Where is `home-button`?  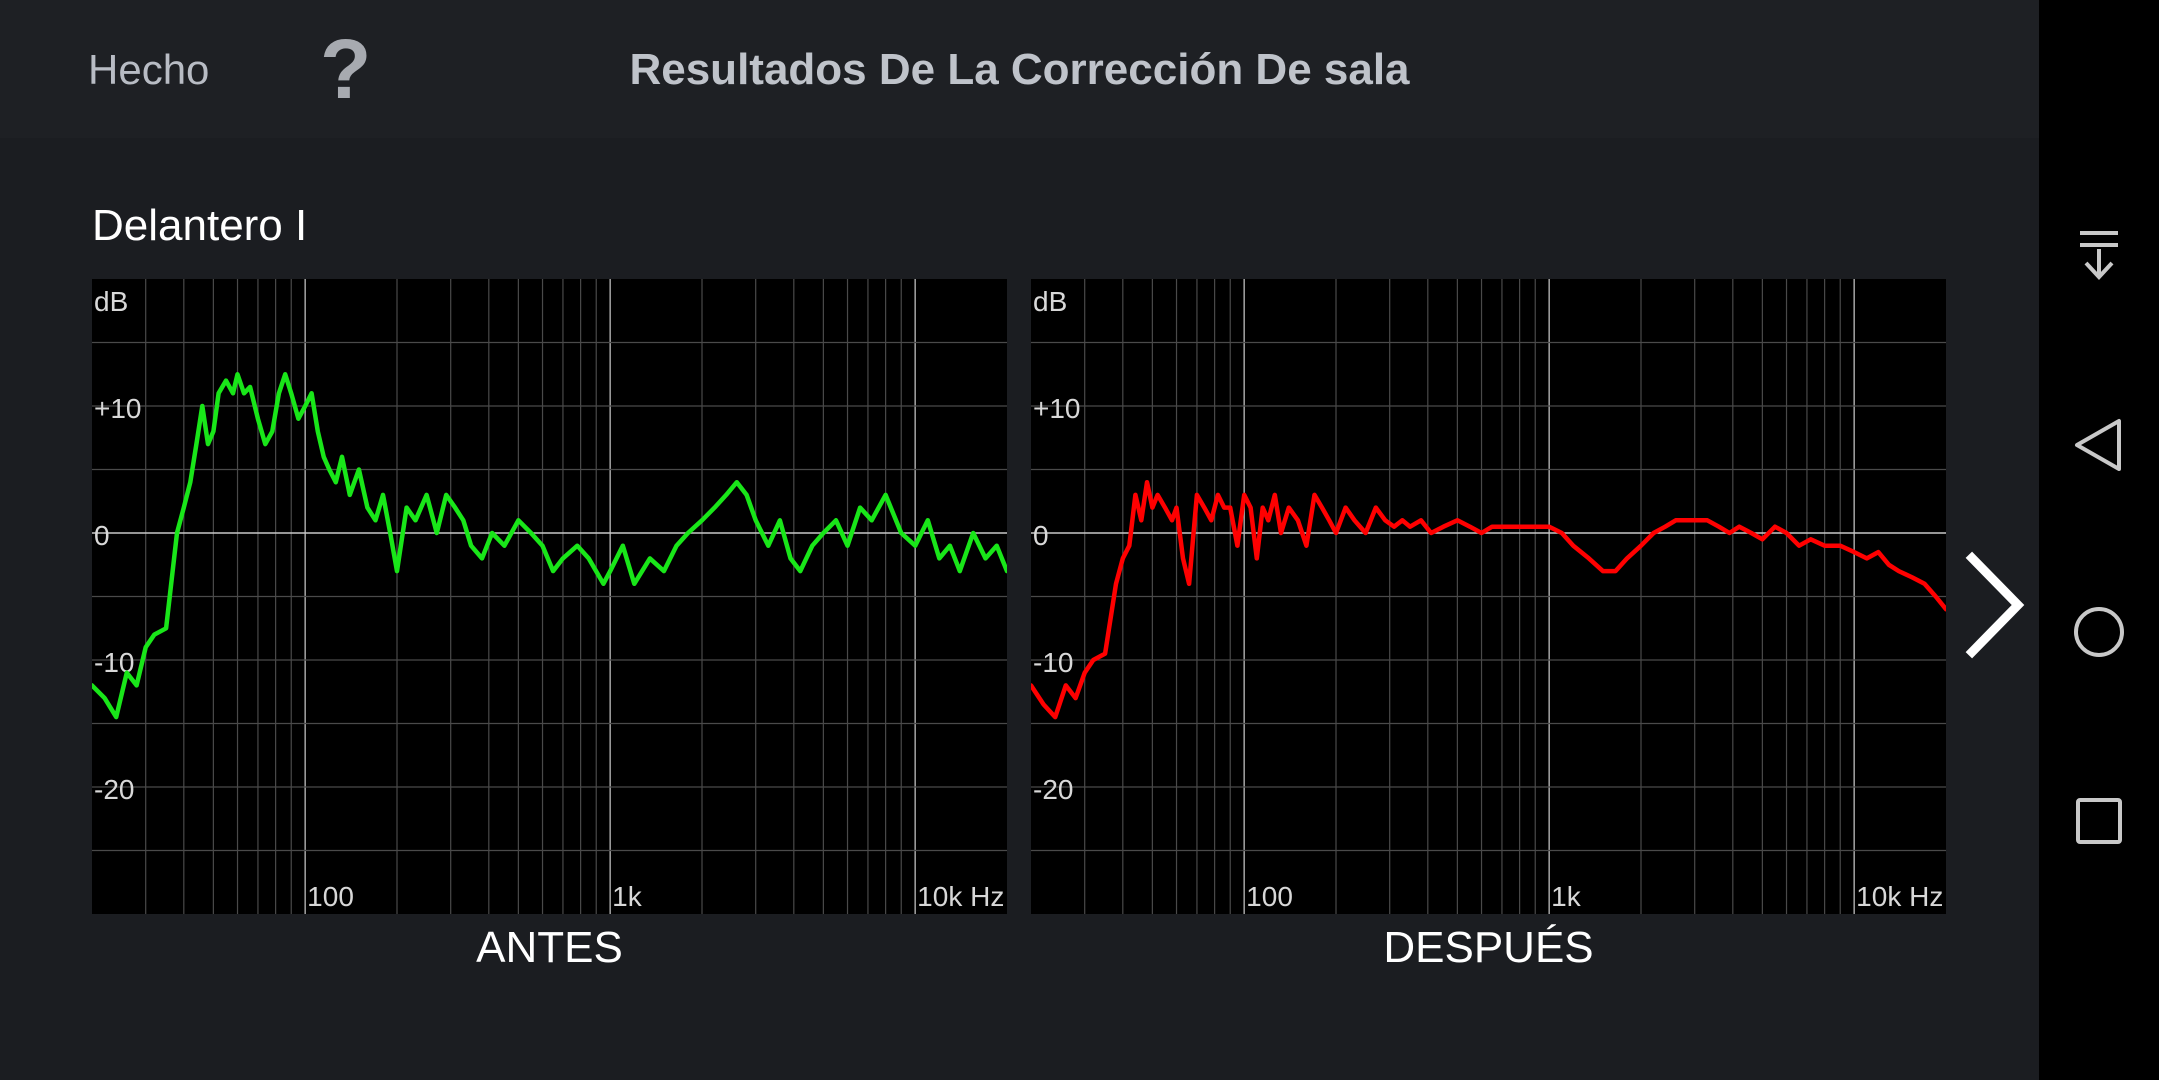 home-button is located at coordinates (2099, 632).